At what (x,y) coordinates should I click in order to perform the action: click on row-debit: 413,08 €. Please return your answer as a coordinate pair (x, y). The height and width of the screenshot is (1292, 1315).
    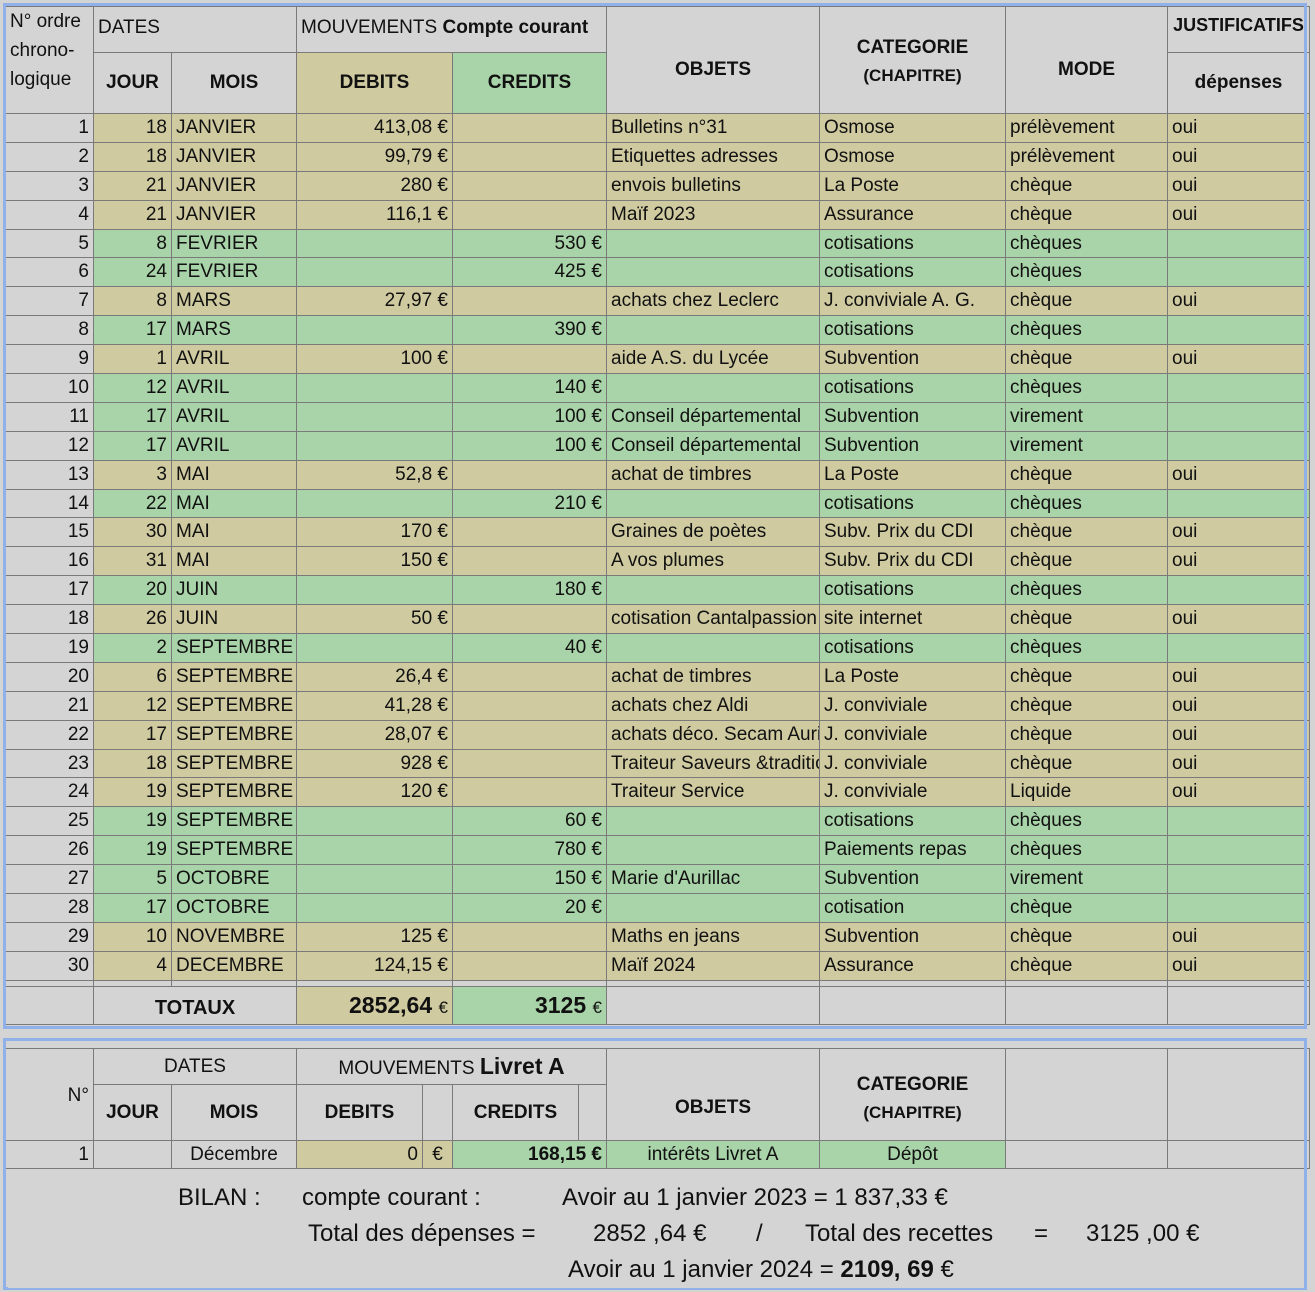
    Looking at the image, I should click on (374, 128).